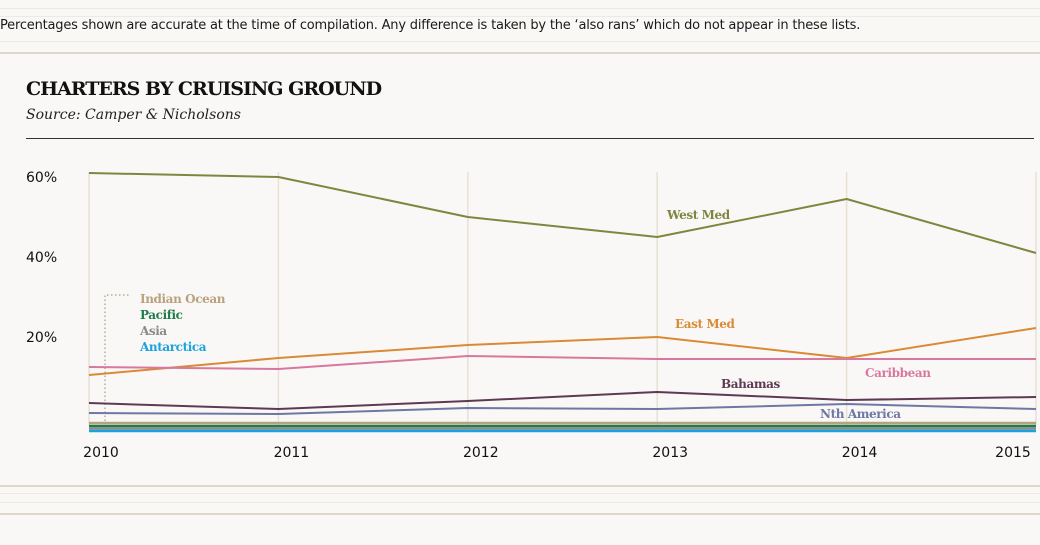 Image resolution: width=1040 pixels, height=545 pixels. I want to click on series-line-west-med, so click(562, 213).